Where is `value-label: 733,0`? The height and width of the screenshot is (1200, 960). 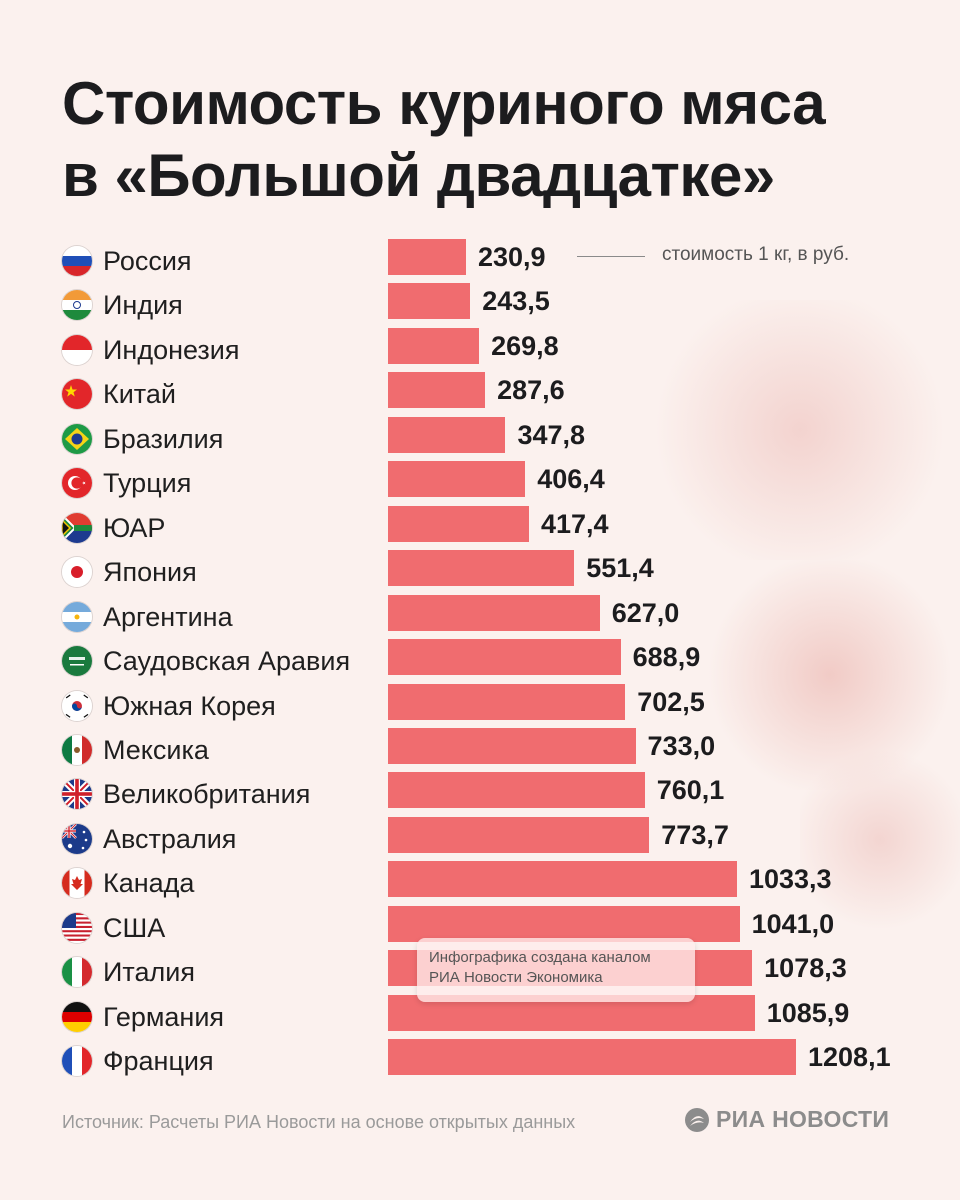
value-label: 733,0 is located at coordinates (681, 745).